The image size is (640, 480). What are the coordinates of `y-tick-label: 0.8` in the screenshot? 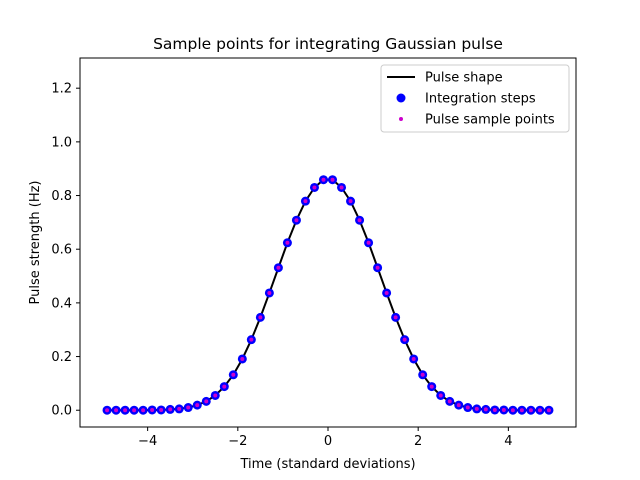 It's located at (61, 196).